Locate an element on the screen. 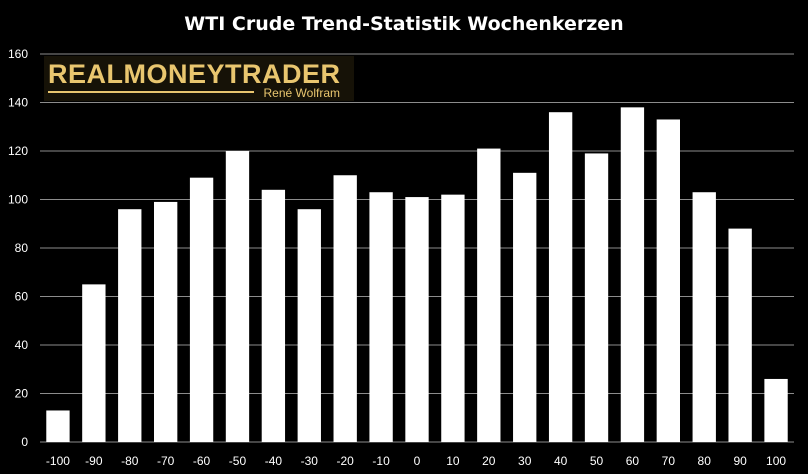  x-tick-label: 10 is located at coordinates (453, 461).